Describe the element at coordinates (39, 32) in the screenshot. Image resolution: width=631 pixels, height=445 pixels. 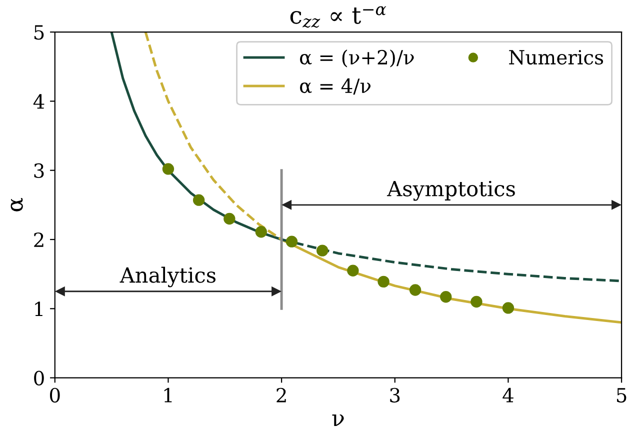
I see `y-tick-label: 5` at that location.